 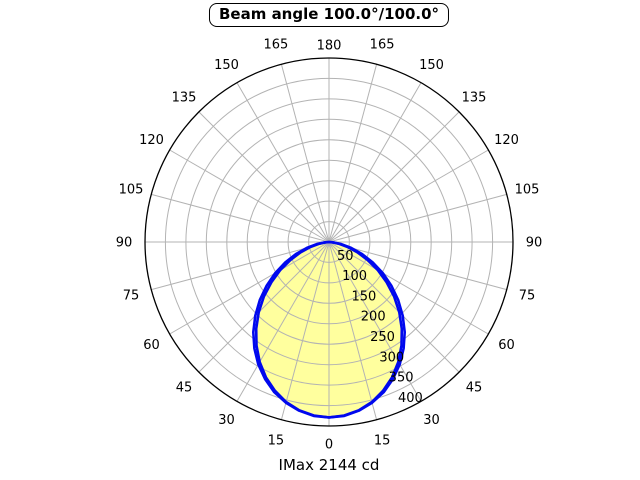 I want to click on angle-label: 0, so click(x=329, y=445).